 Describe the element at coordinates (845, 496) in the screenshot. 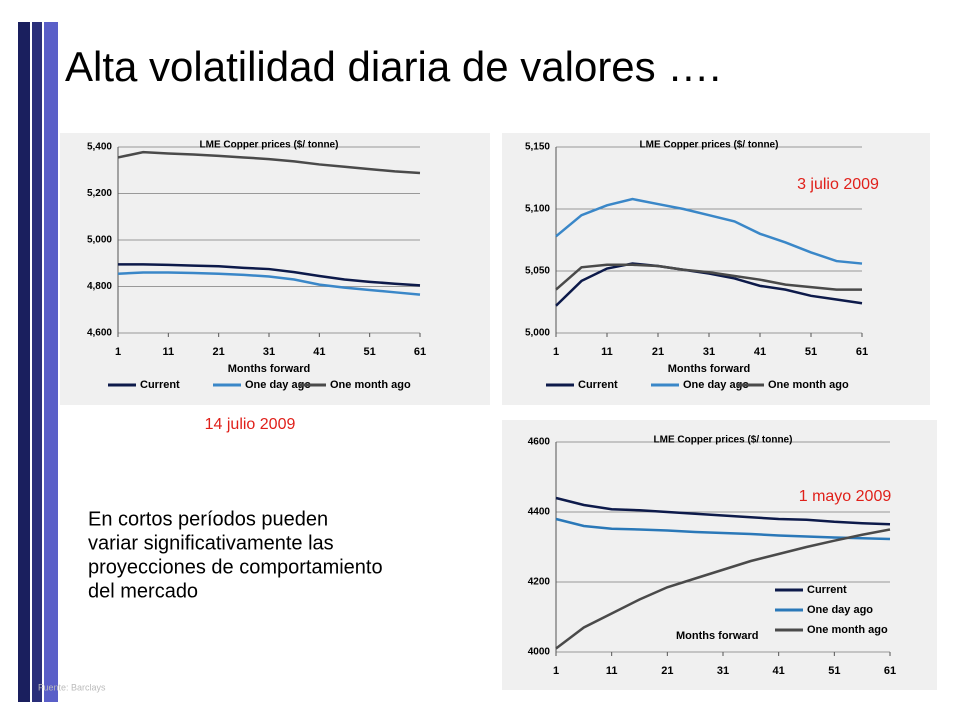

I see `annotation: 1 mayo 2009` at that location.